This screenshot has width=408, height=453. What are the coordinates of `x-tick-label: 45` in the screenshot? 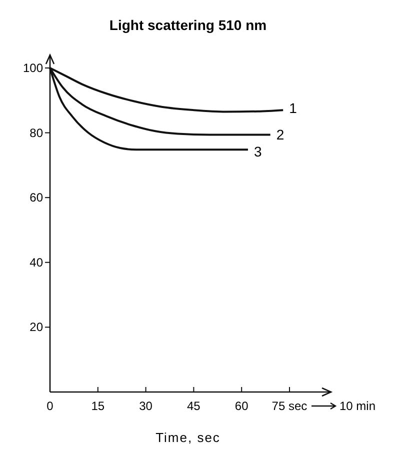 It's located at (194, 406).